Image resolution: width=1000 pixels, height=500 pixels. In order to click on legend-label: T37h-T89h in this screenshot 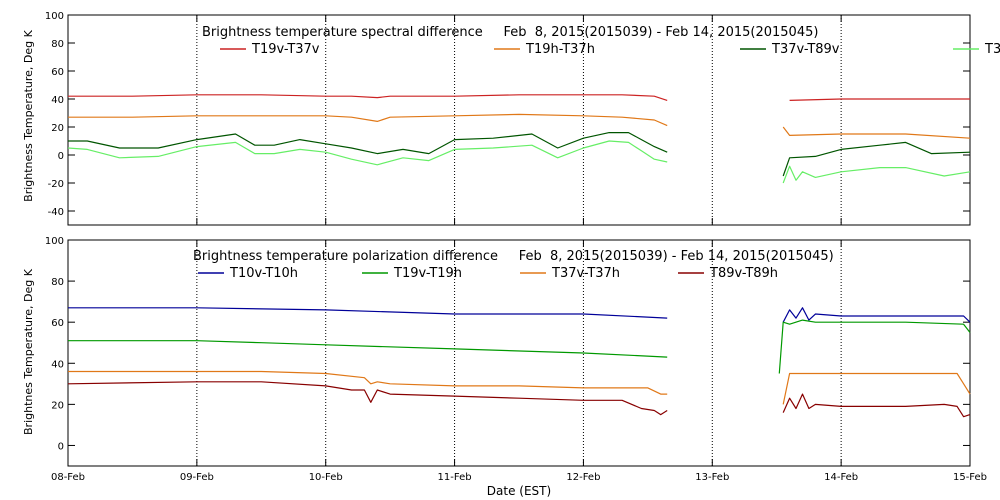, I will do `click(992, 49)`.